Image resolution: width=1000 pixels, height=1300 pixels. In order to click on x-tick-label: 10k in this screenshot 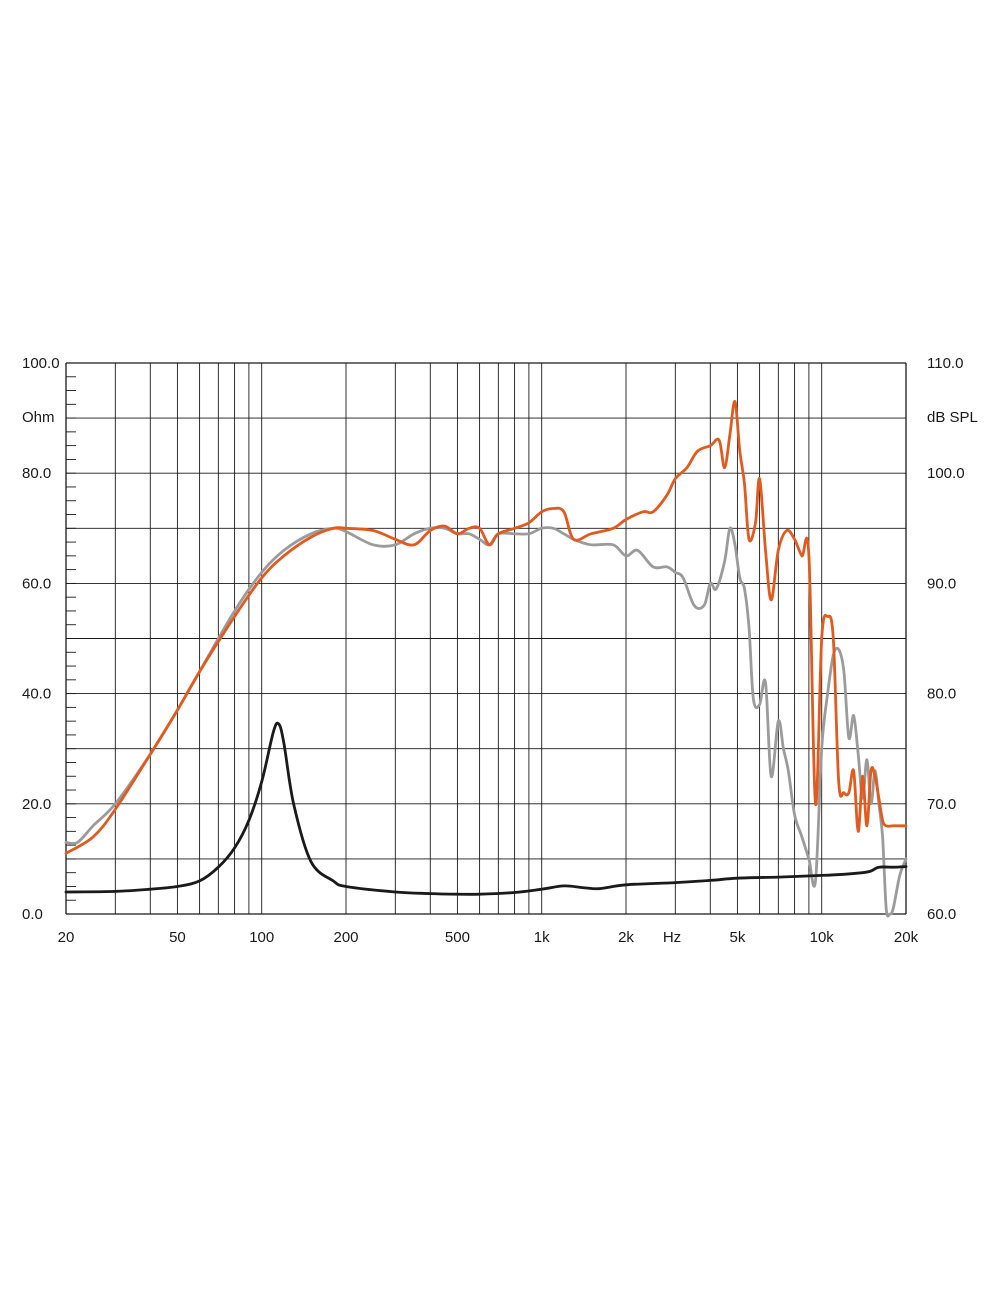, I will do `click(822, 937)`.